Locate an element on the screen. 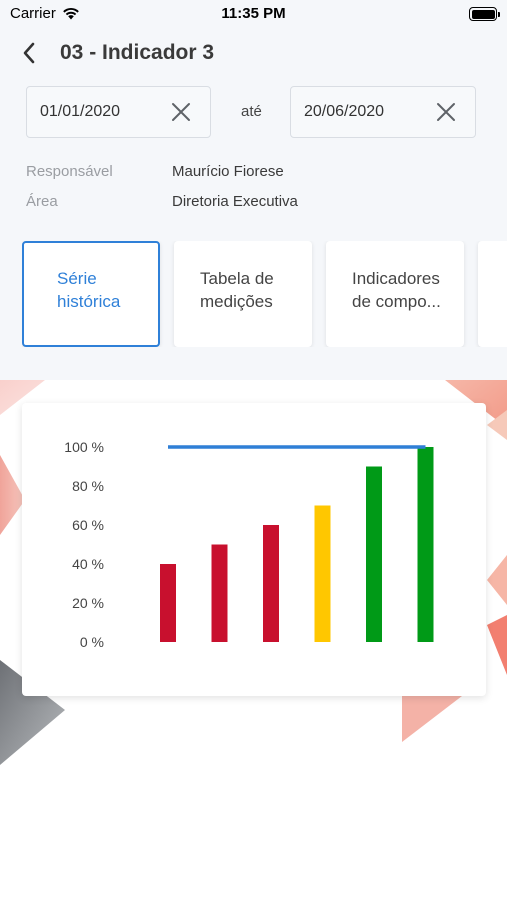  info-value: Maurício Fiorese is located at coordinates (228, 171).